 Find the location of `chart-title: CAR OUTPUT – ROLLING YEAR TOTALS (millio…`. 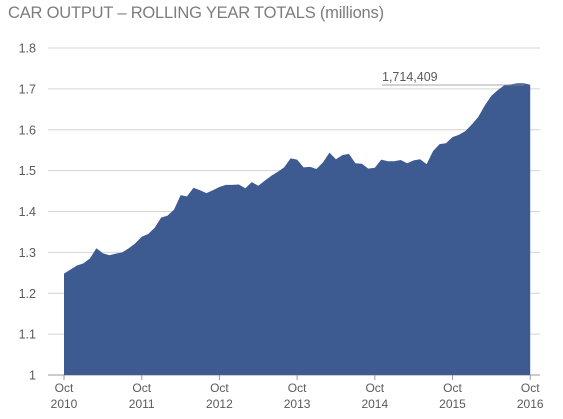

chart-title: CAR OUTPUT – ROLLING YEAR TOTALS (millio… is located at coordinates (196, 13).